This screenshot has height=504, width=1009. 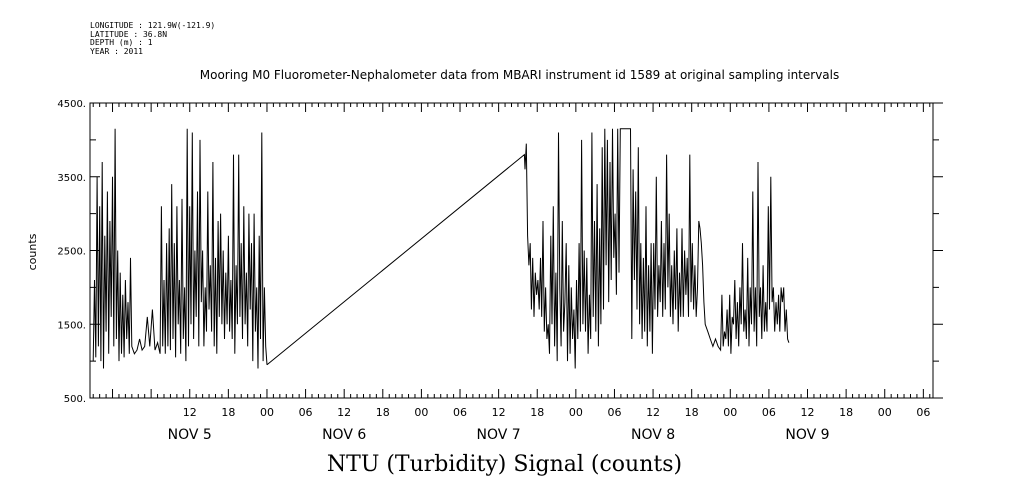 I want to click on y-tick-label: 1500., so click(x=71, y=325).